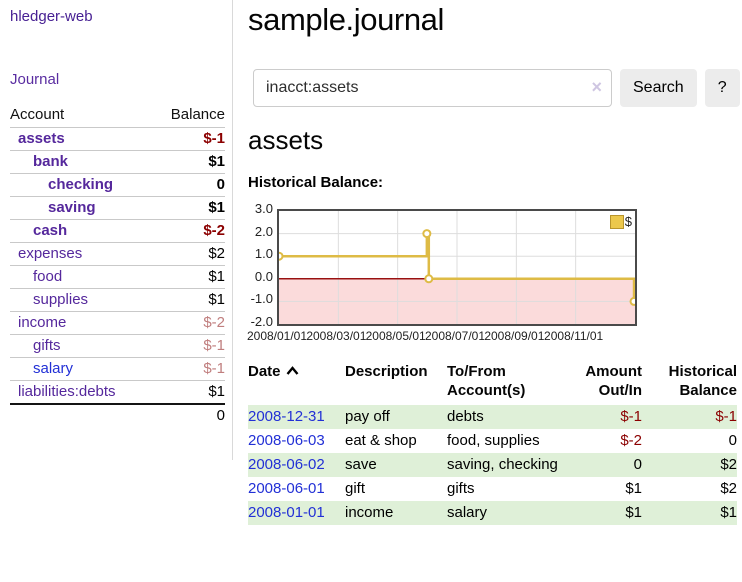 The height and width of the screenshot is (582, 742). Describe the element at coordinates (188, 254) in the screenshot. I see `account-balance: $2` at that location.